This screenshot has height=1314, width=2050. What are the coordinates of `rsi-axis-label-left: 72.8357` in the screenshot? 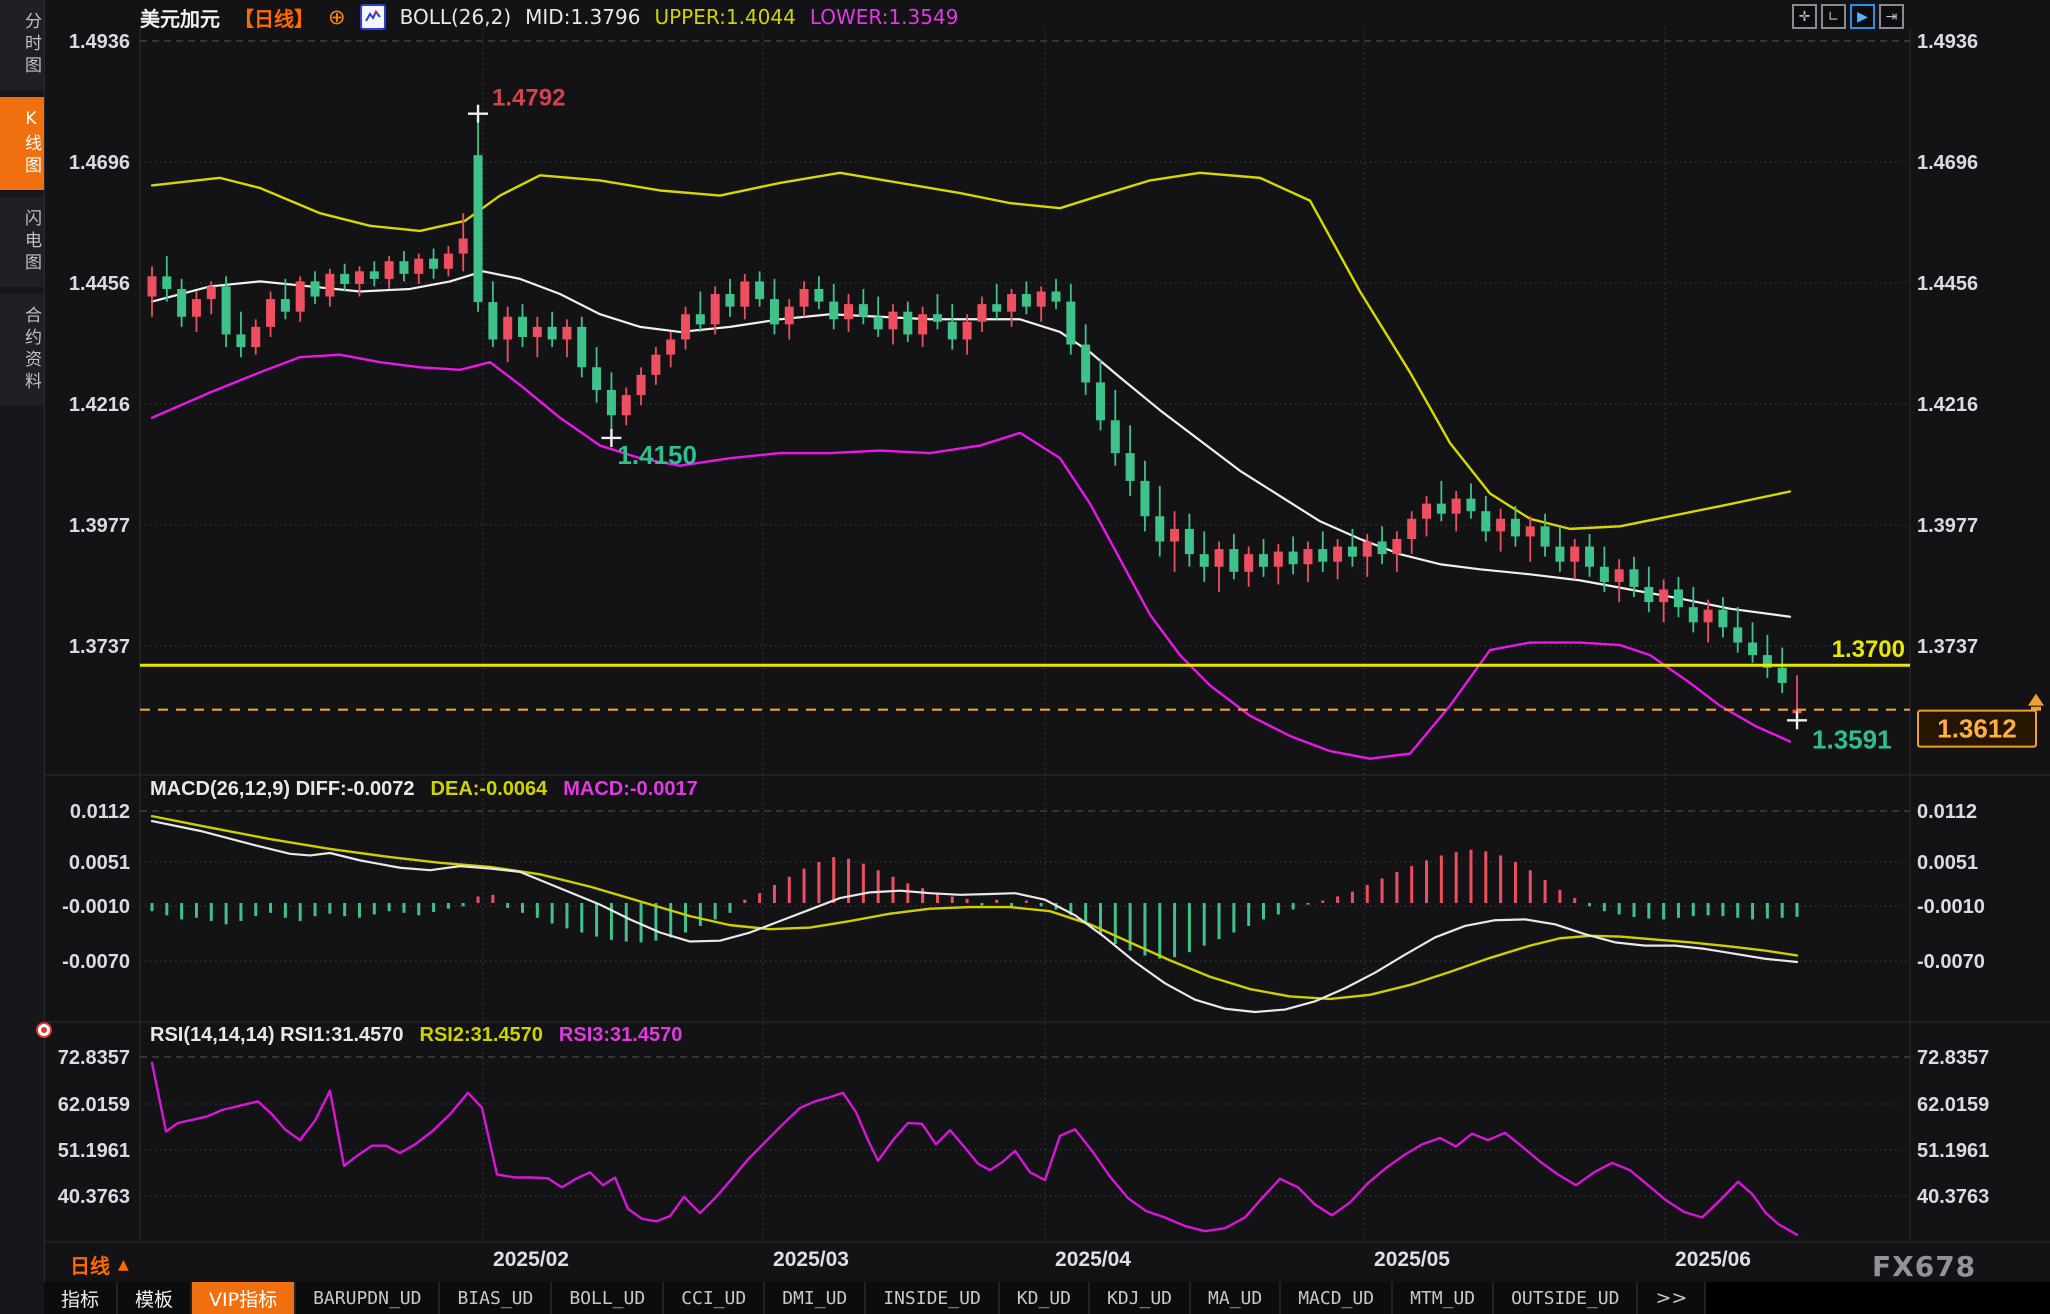 It's located at (94, 1058).